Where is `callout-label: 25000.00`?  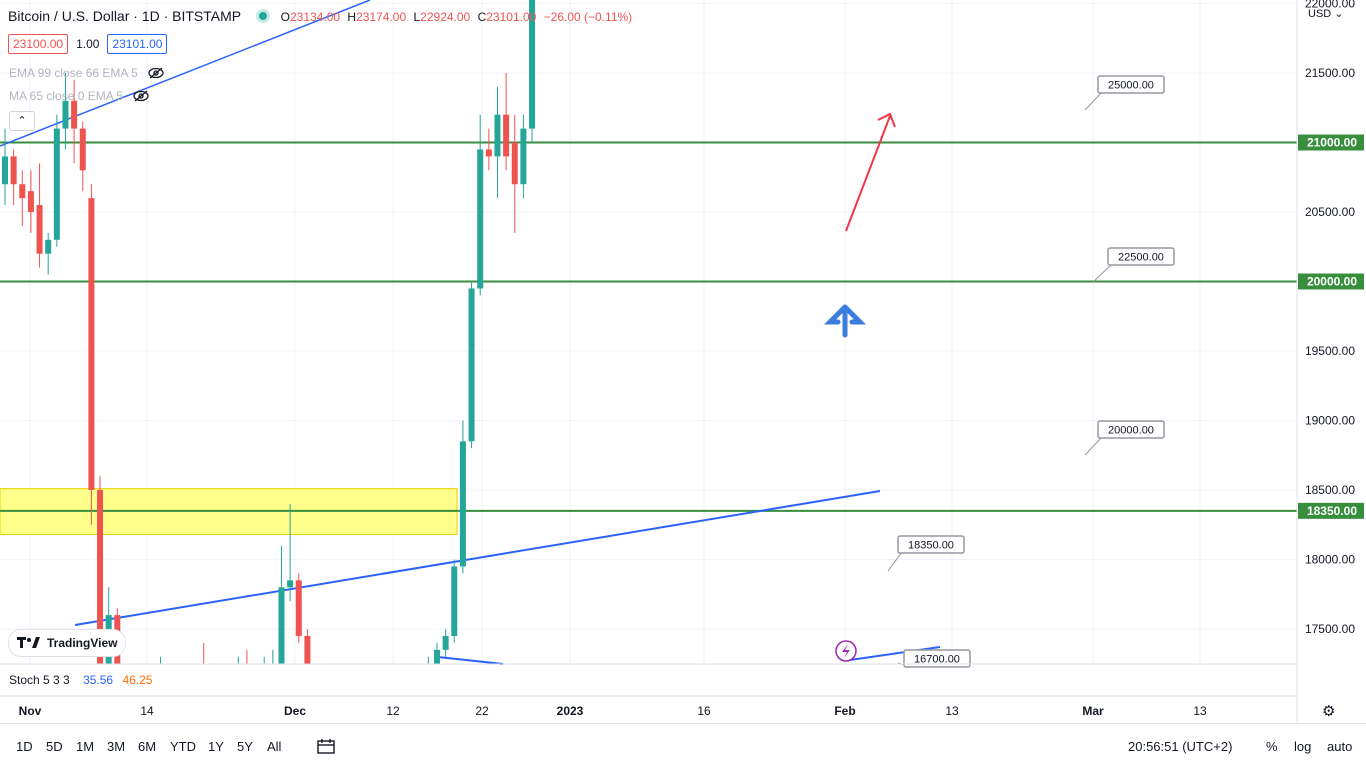
callout-label: 25000.00 is located at coordinates (1131, 86).